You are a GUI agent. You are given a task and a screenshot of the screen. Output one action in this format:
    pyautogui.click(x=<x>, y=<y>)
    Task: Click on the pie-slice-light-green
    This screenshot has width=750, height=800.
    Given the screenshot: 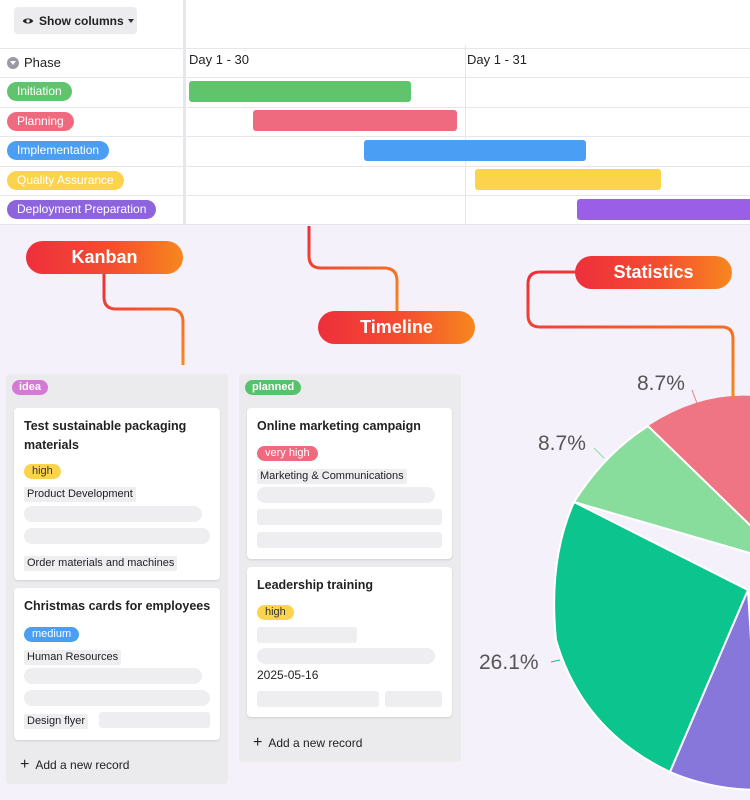 What is the action you would take?
    pyautogui.click(x=661, y=494)
    